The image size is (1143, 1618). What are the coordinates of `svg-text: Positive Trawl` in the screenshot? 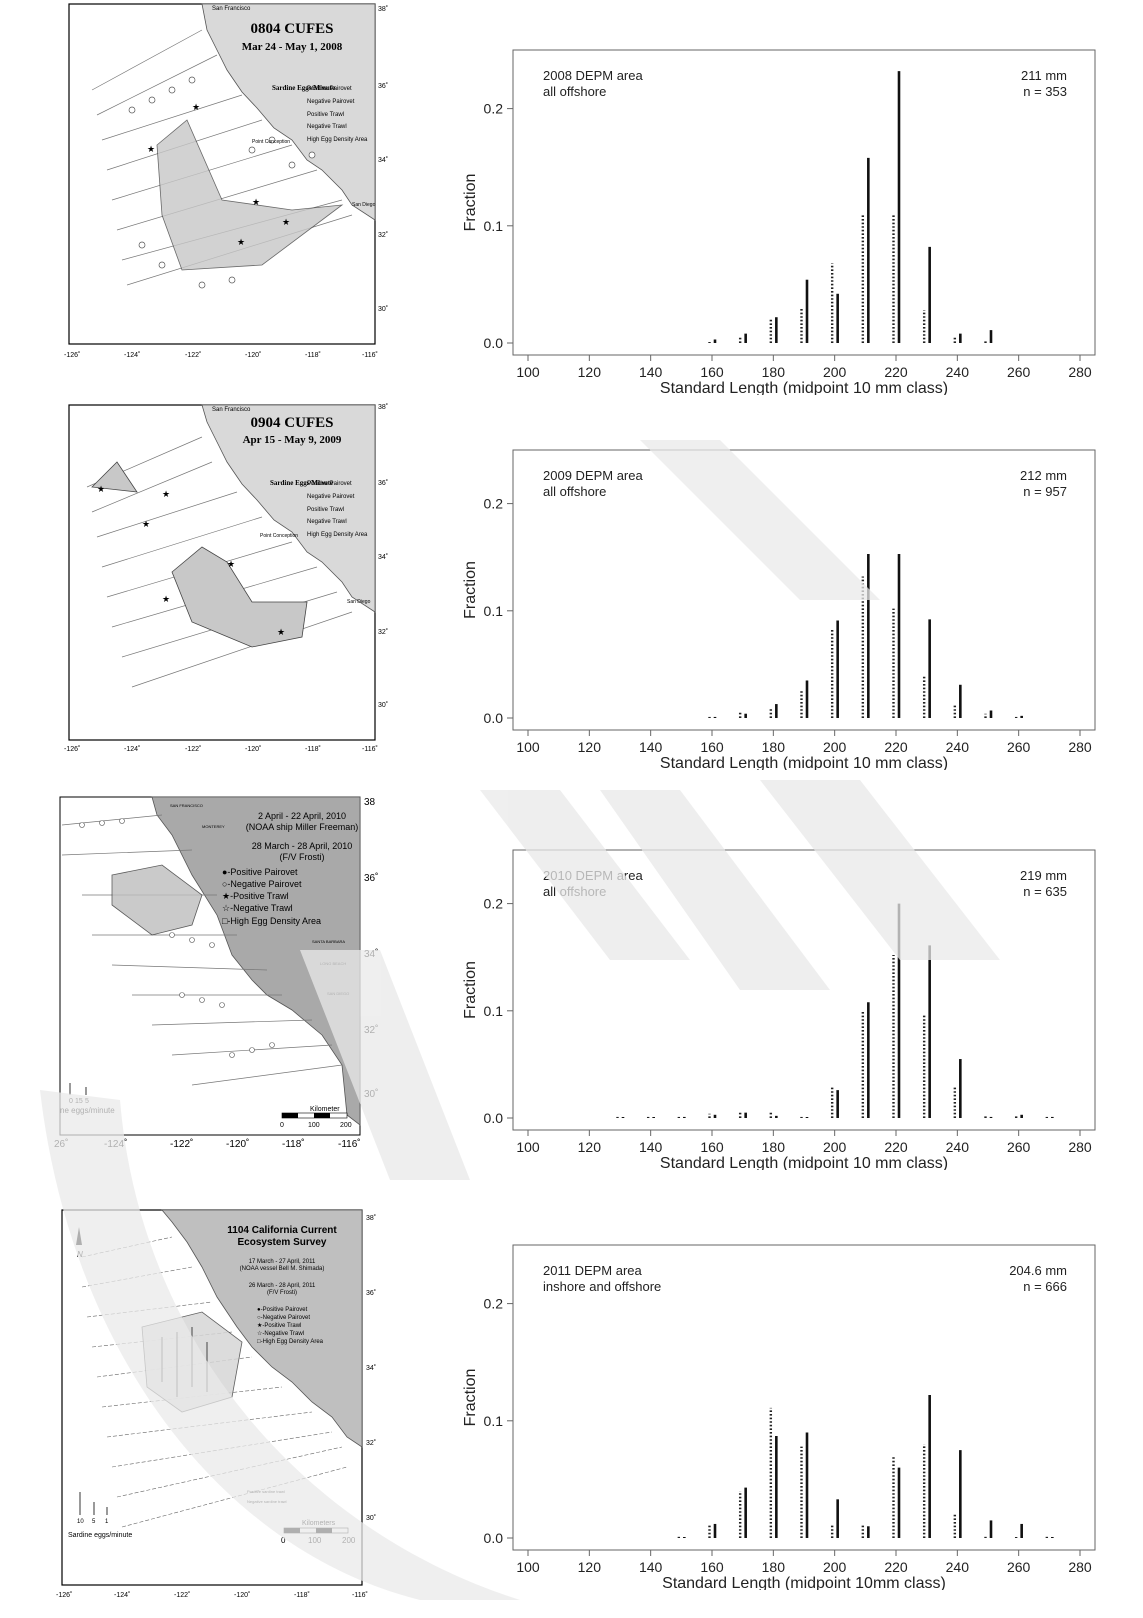 It's located at (325, 510).